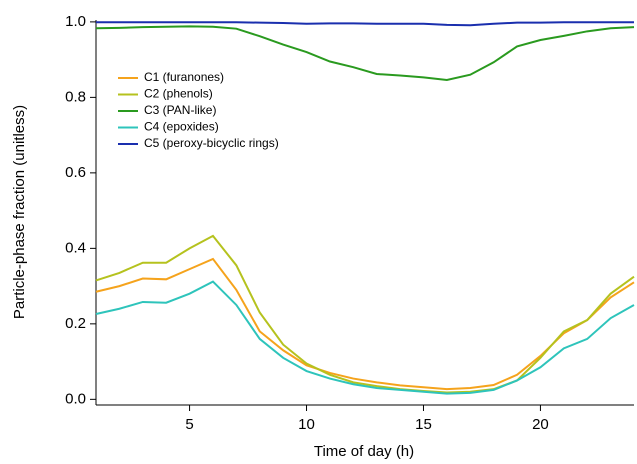  What do you see at coordinates (75, 323) in the screenshot?
I see `y-tick-label: 0.2` at bounding box center [75, 323].